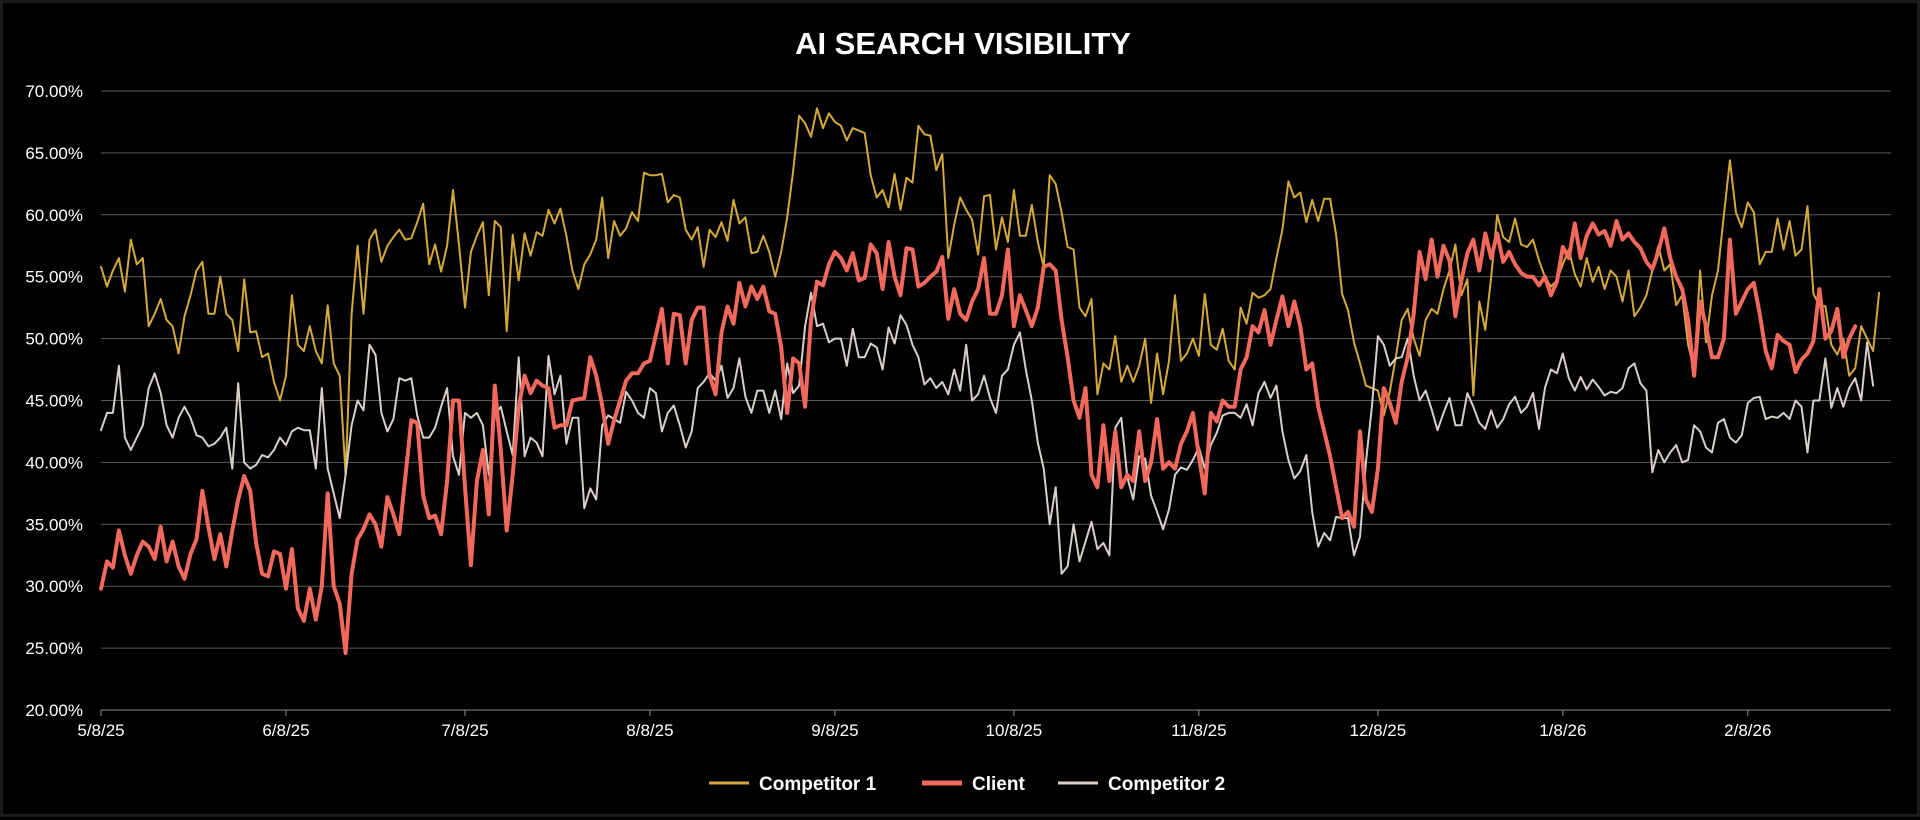 The height and width of the screenshot is (820, 1920). I want to click on x-tick-label: 1/8/26, so click(1562, 730).